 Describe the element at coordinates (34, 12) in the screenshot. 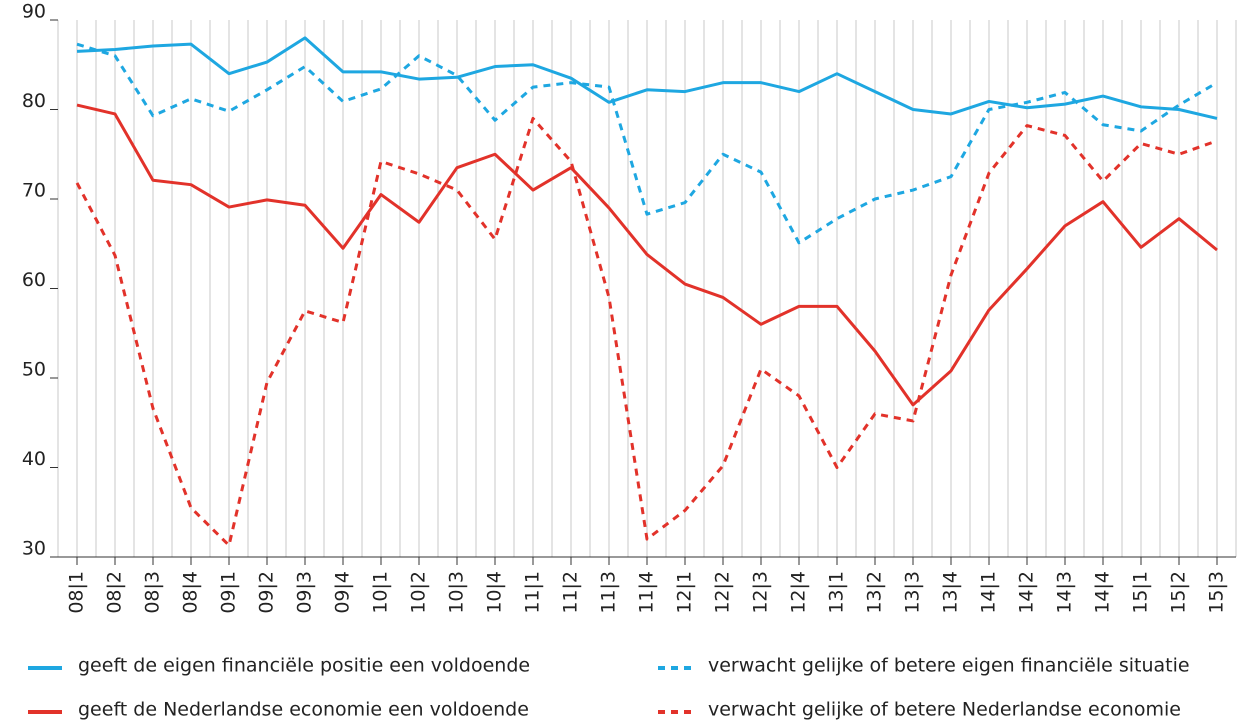

I see `y-tick-label: 90` at that location.